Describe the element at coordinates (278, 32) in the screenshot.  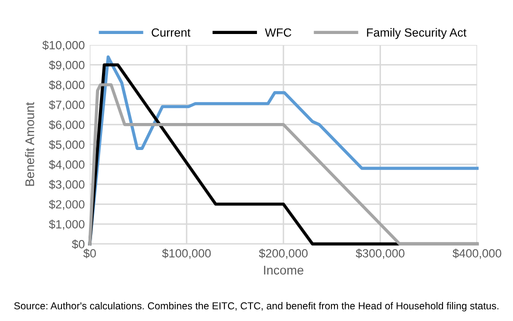
I see `legend-label: WFC` at that location.